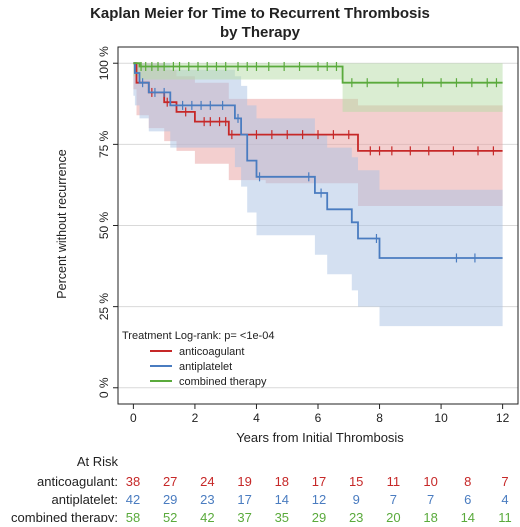 The width and height of the screenshot is (520, 527). What do you see at coordinates (133, 418) in the screenshot?
I see `x-tick-label: 0` at bounding box center [133, 418].